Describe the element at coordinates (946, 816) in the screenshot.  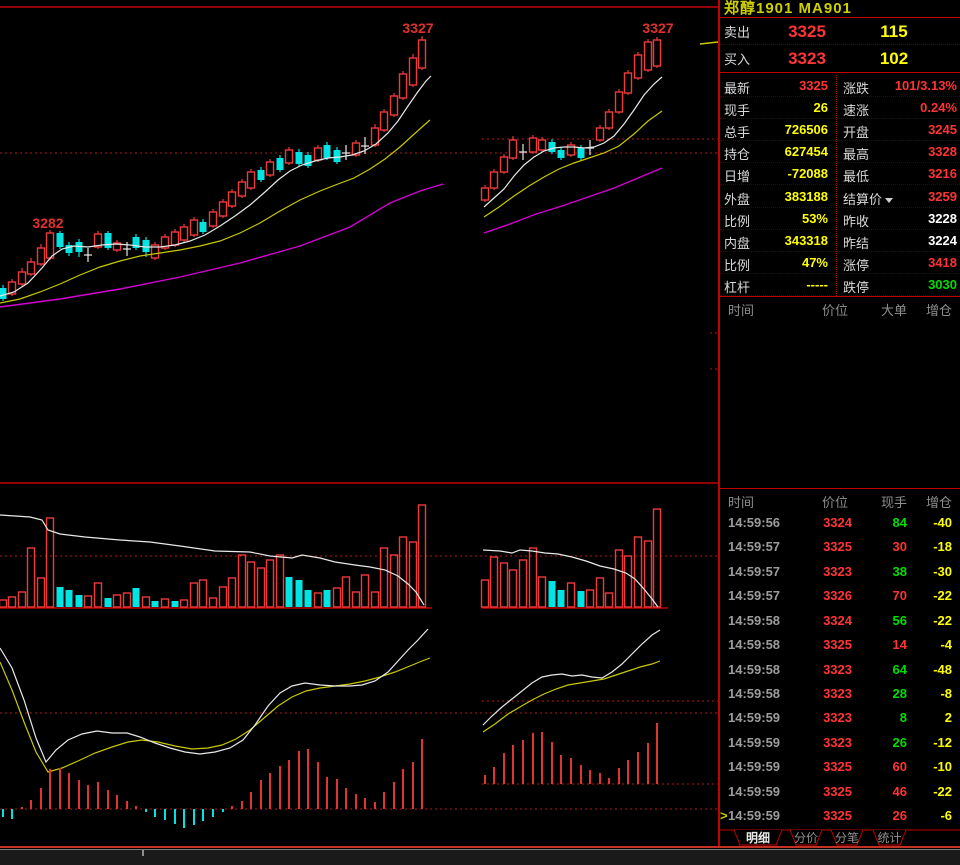
I see `trade-position-change: -6` at that location.